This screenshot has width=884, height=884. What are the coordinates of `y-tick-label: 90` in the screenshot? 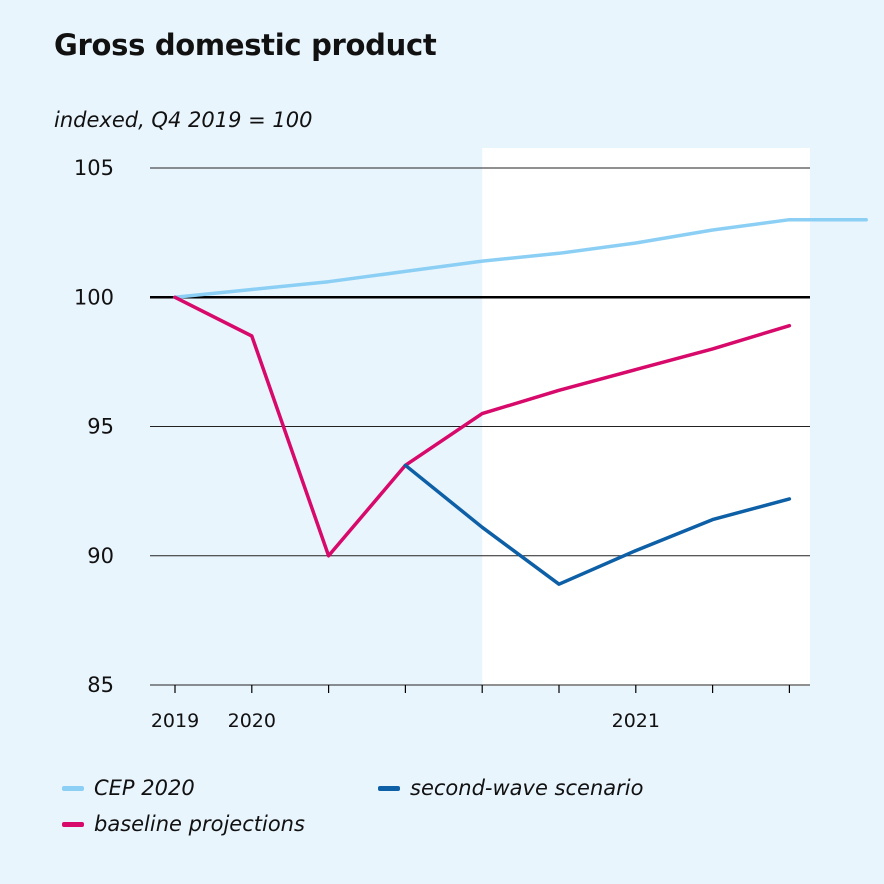 It's located at (100, 556).